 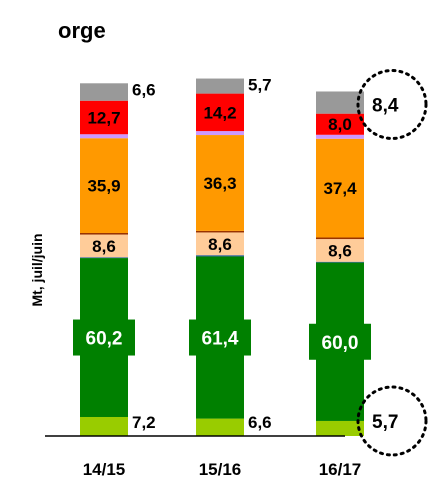 I want to click on y-axis-label: Mt, juil/juin, so click(x=37, y=269).